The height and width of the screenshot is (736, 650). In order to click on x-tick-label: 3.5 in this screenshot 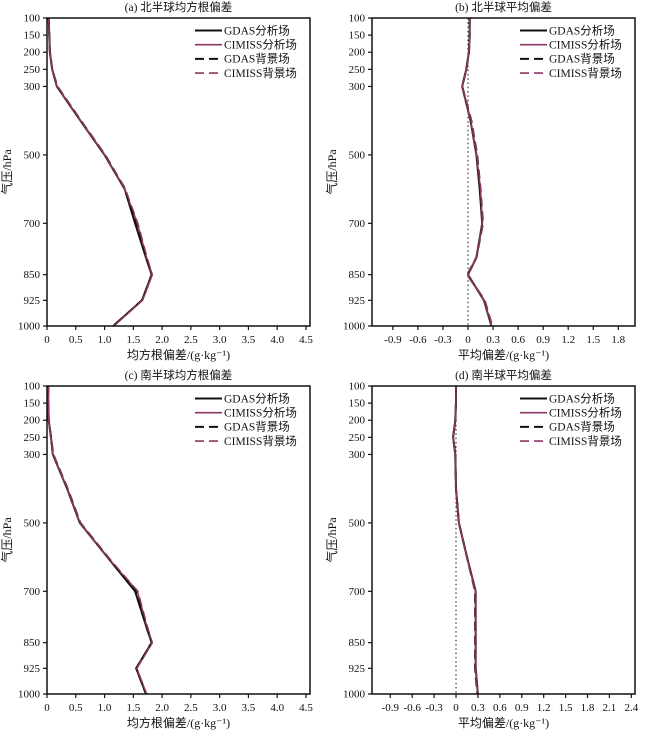, I will do `click(249, 340)`.